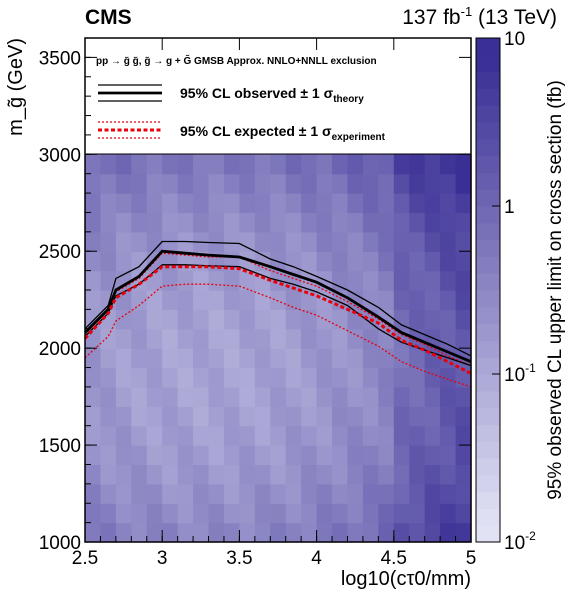  I want to click on energy-label: (13 TeV), so click(514, 17).